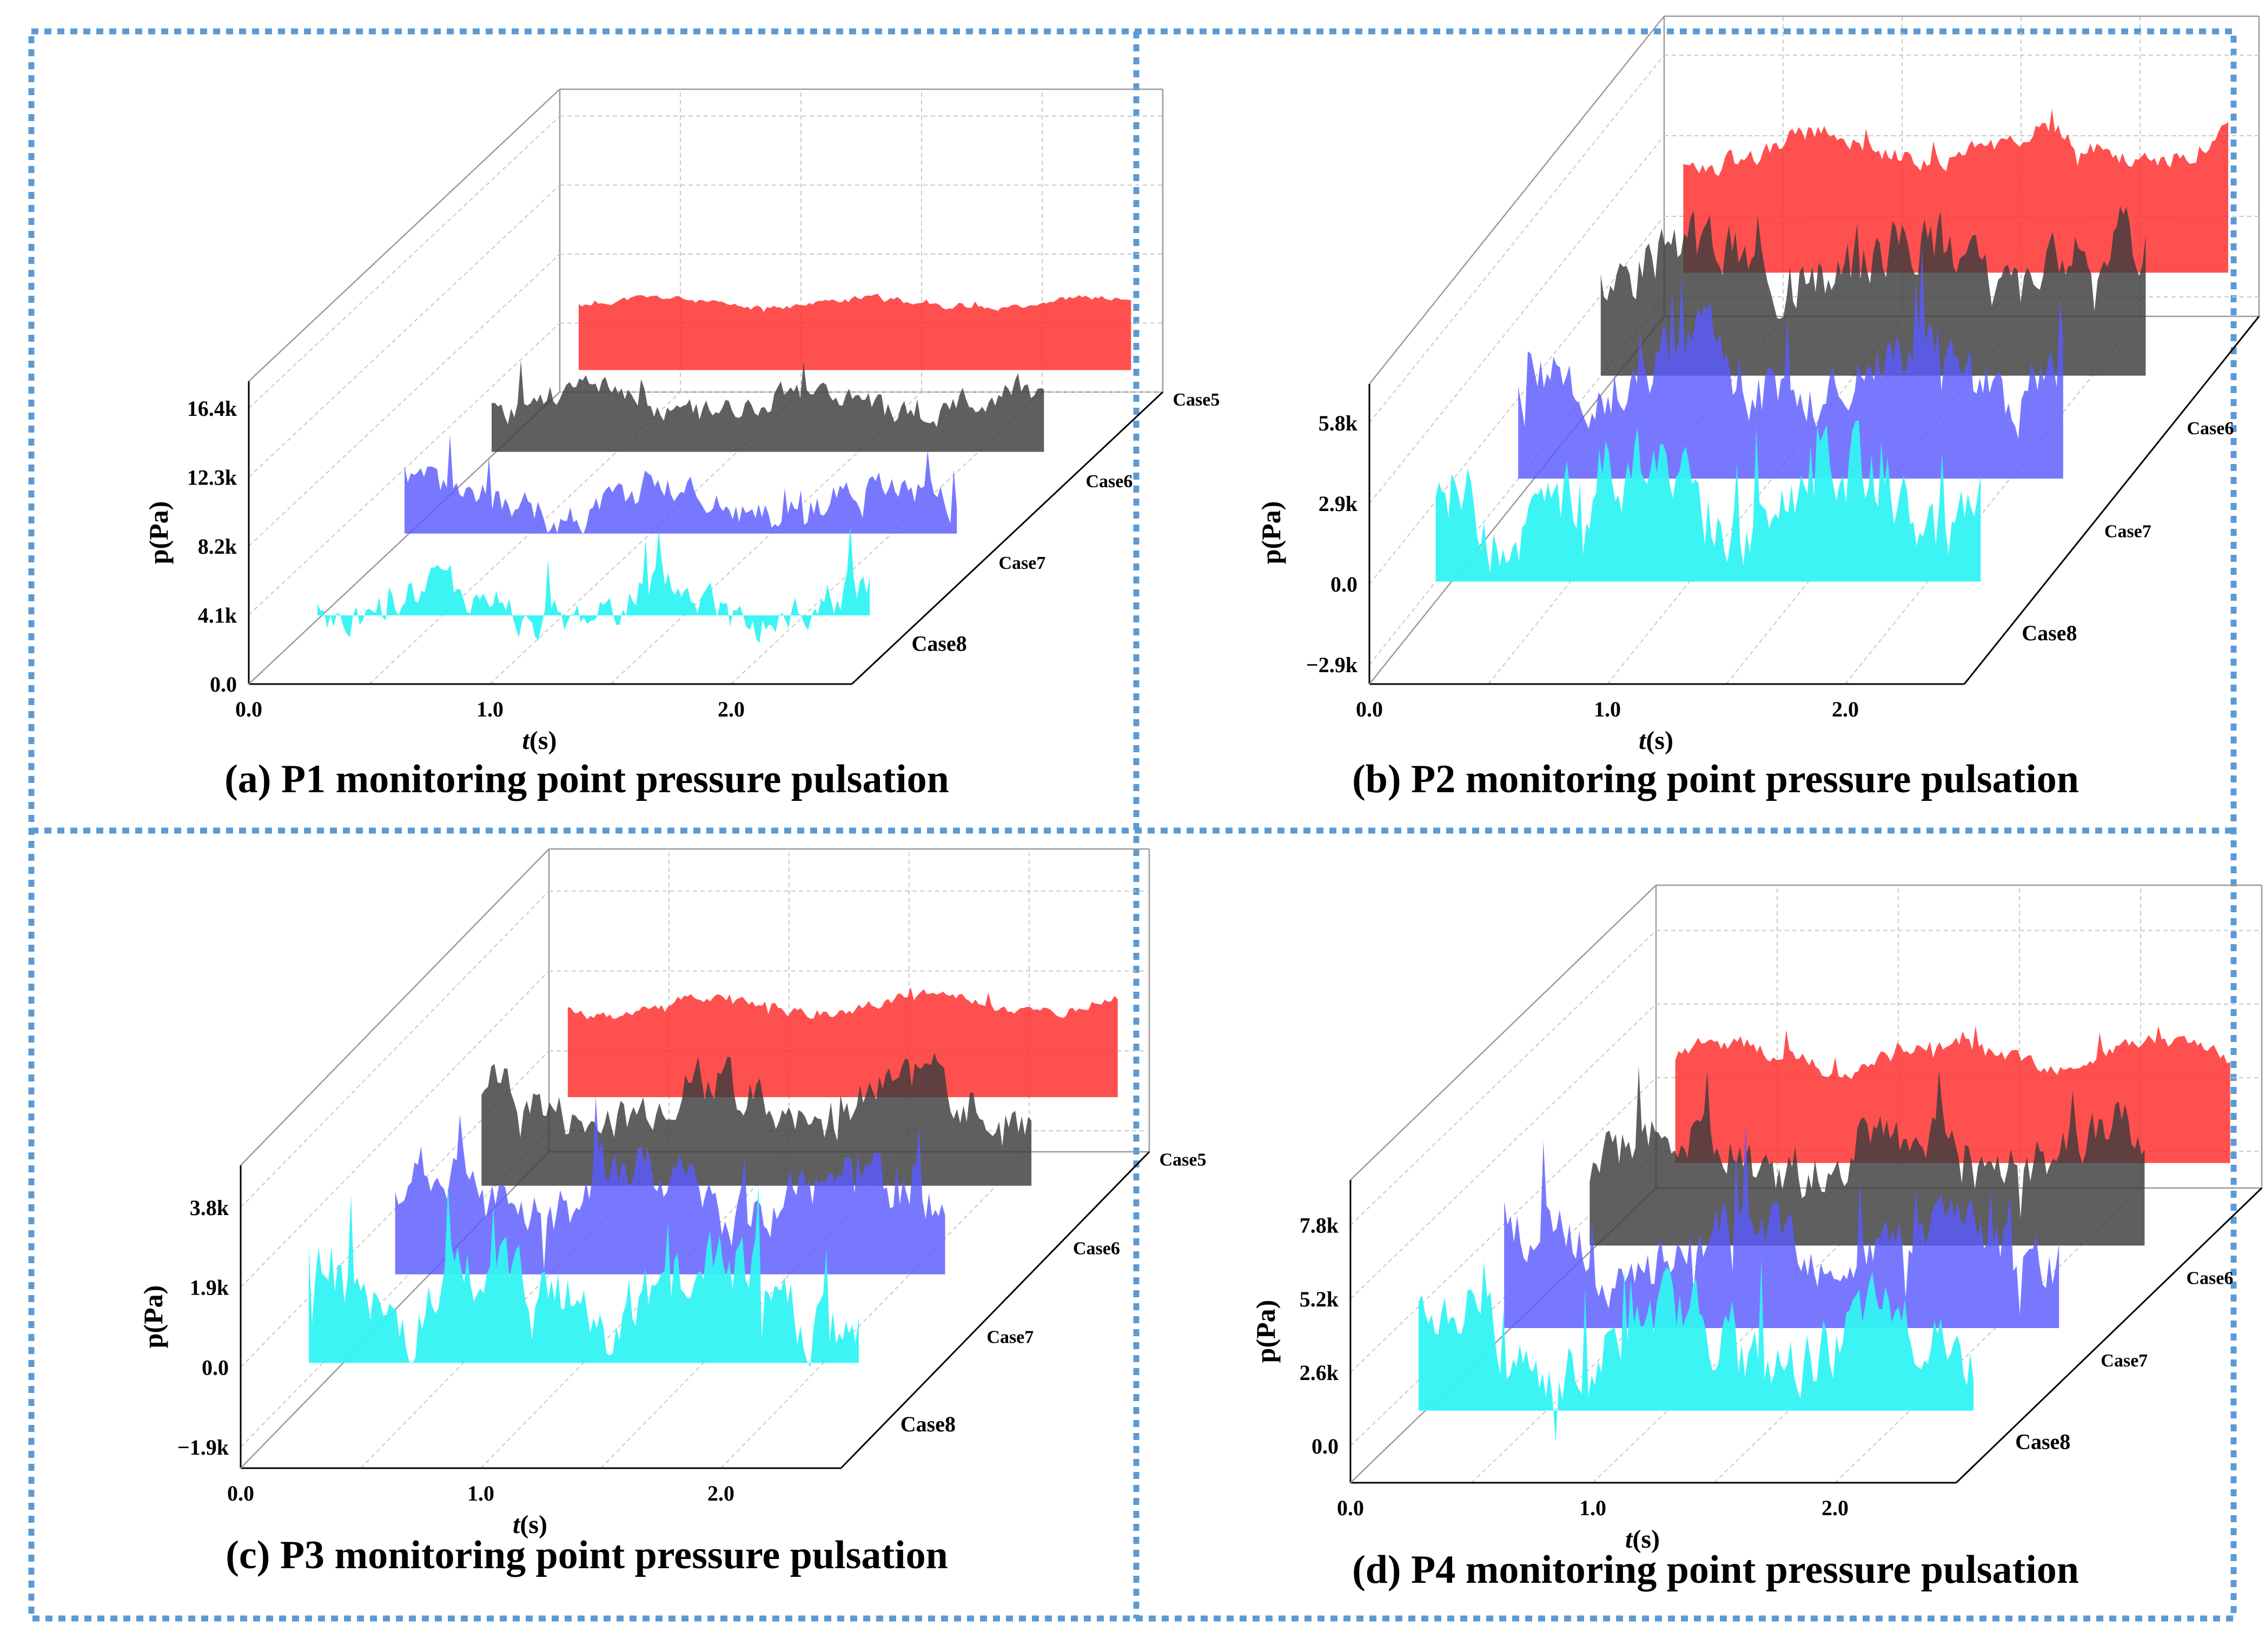  What do you see at coordinates (1319, 1225) in the screenshot?
I see `y-tick-label: 7.8k` at bounding box center [1319, 1225].